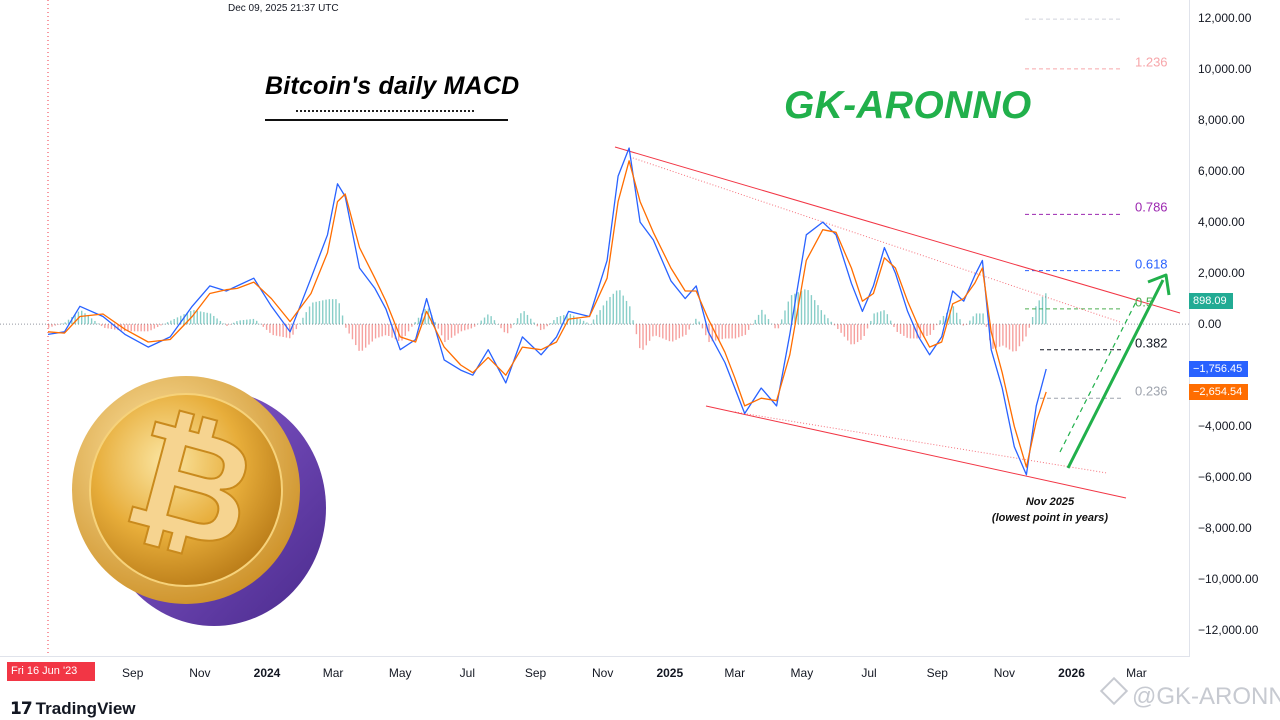 The image size is (1280, 720). Describe the element at coordinates (1159, 284) in the screenshot. I see `projection-arrow-head` at that location.